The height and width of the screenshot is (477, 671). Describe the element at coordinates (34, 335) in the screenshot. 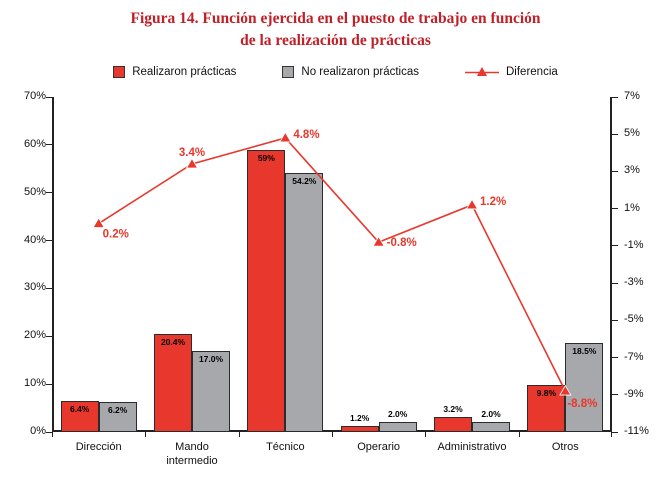

I see `left-axis-tick-label: 20%` at that location.